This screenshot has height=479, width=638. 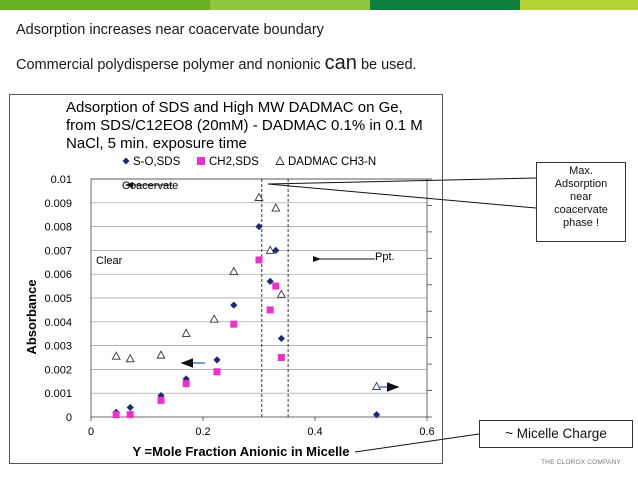 What do you see at coordinates (581, 171) in the screenshot?
I see `callout-line: Max.` at bounding box center [581, 171].